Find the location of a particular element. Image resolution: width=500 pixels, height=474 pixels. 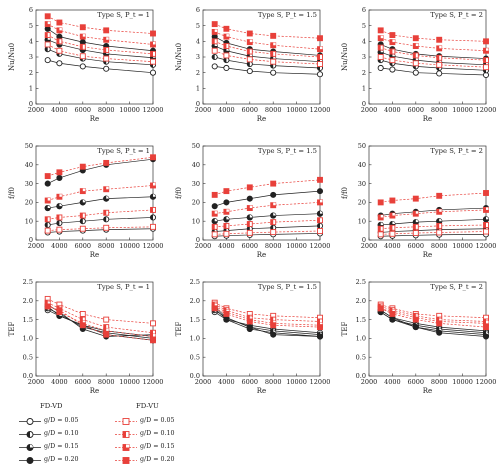

y-tick-label: 0 is located at coordinates (198, 240).